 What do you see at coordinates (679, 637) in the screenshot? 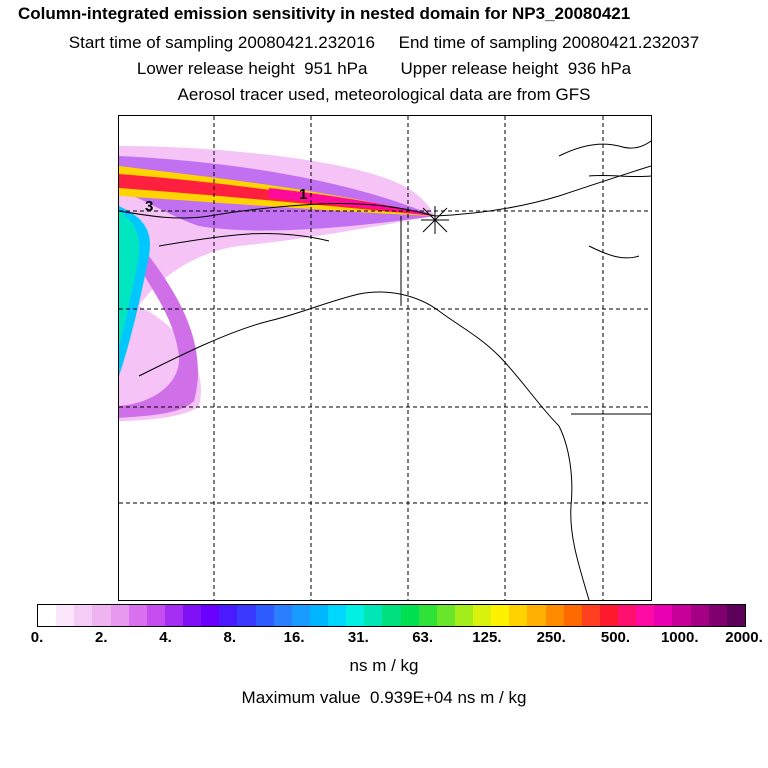
I see `colorbar-tick-label: 1000.` at bounding box center [679, 637].